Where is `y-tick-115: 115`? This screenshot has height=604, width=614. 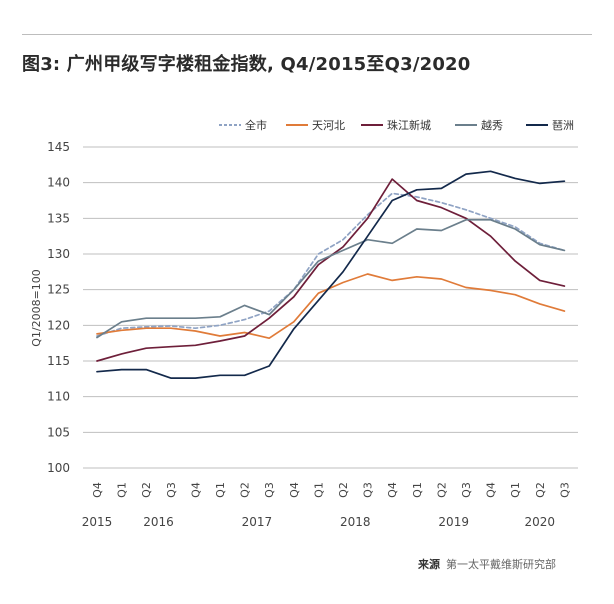
y-tick-115: 115 is located at coordinates (58, 361).